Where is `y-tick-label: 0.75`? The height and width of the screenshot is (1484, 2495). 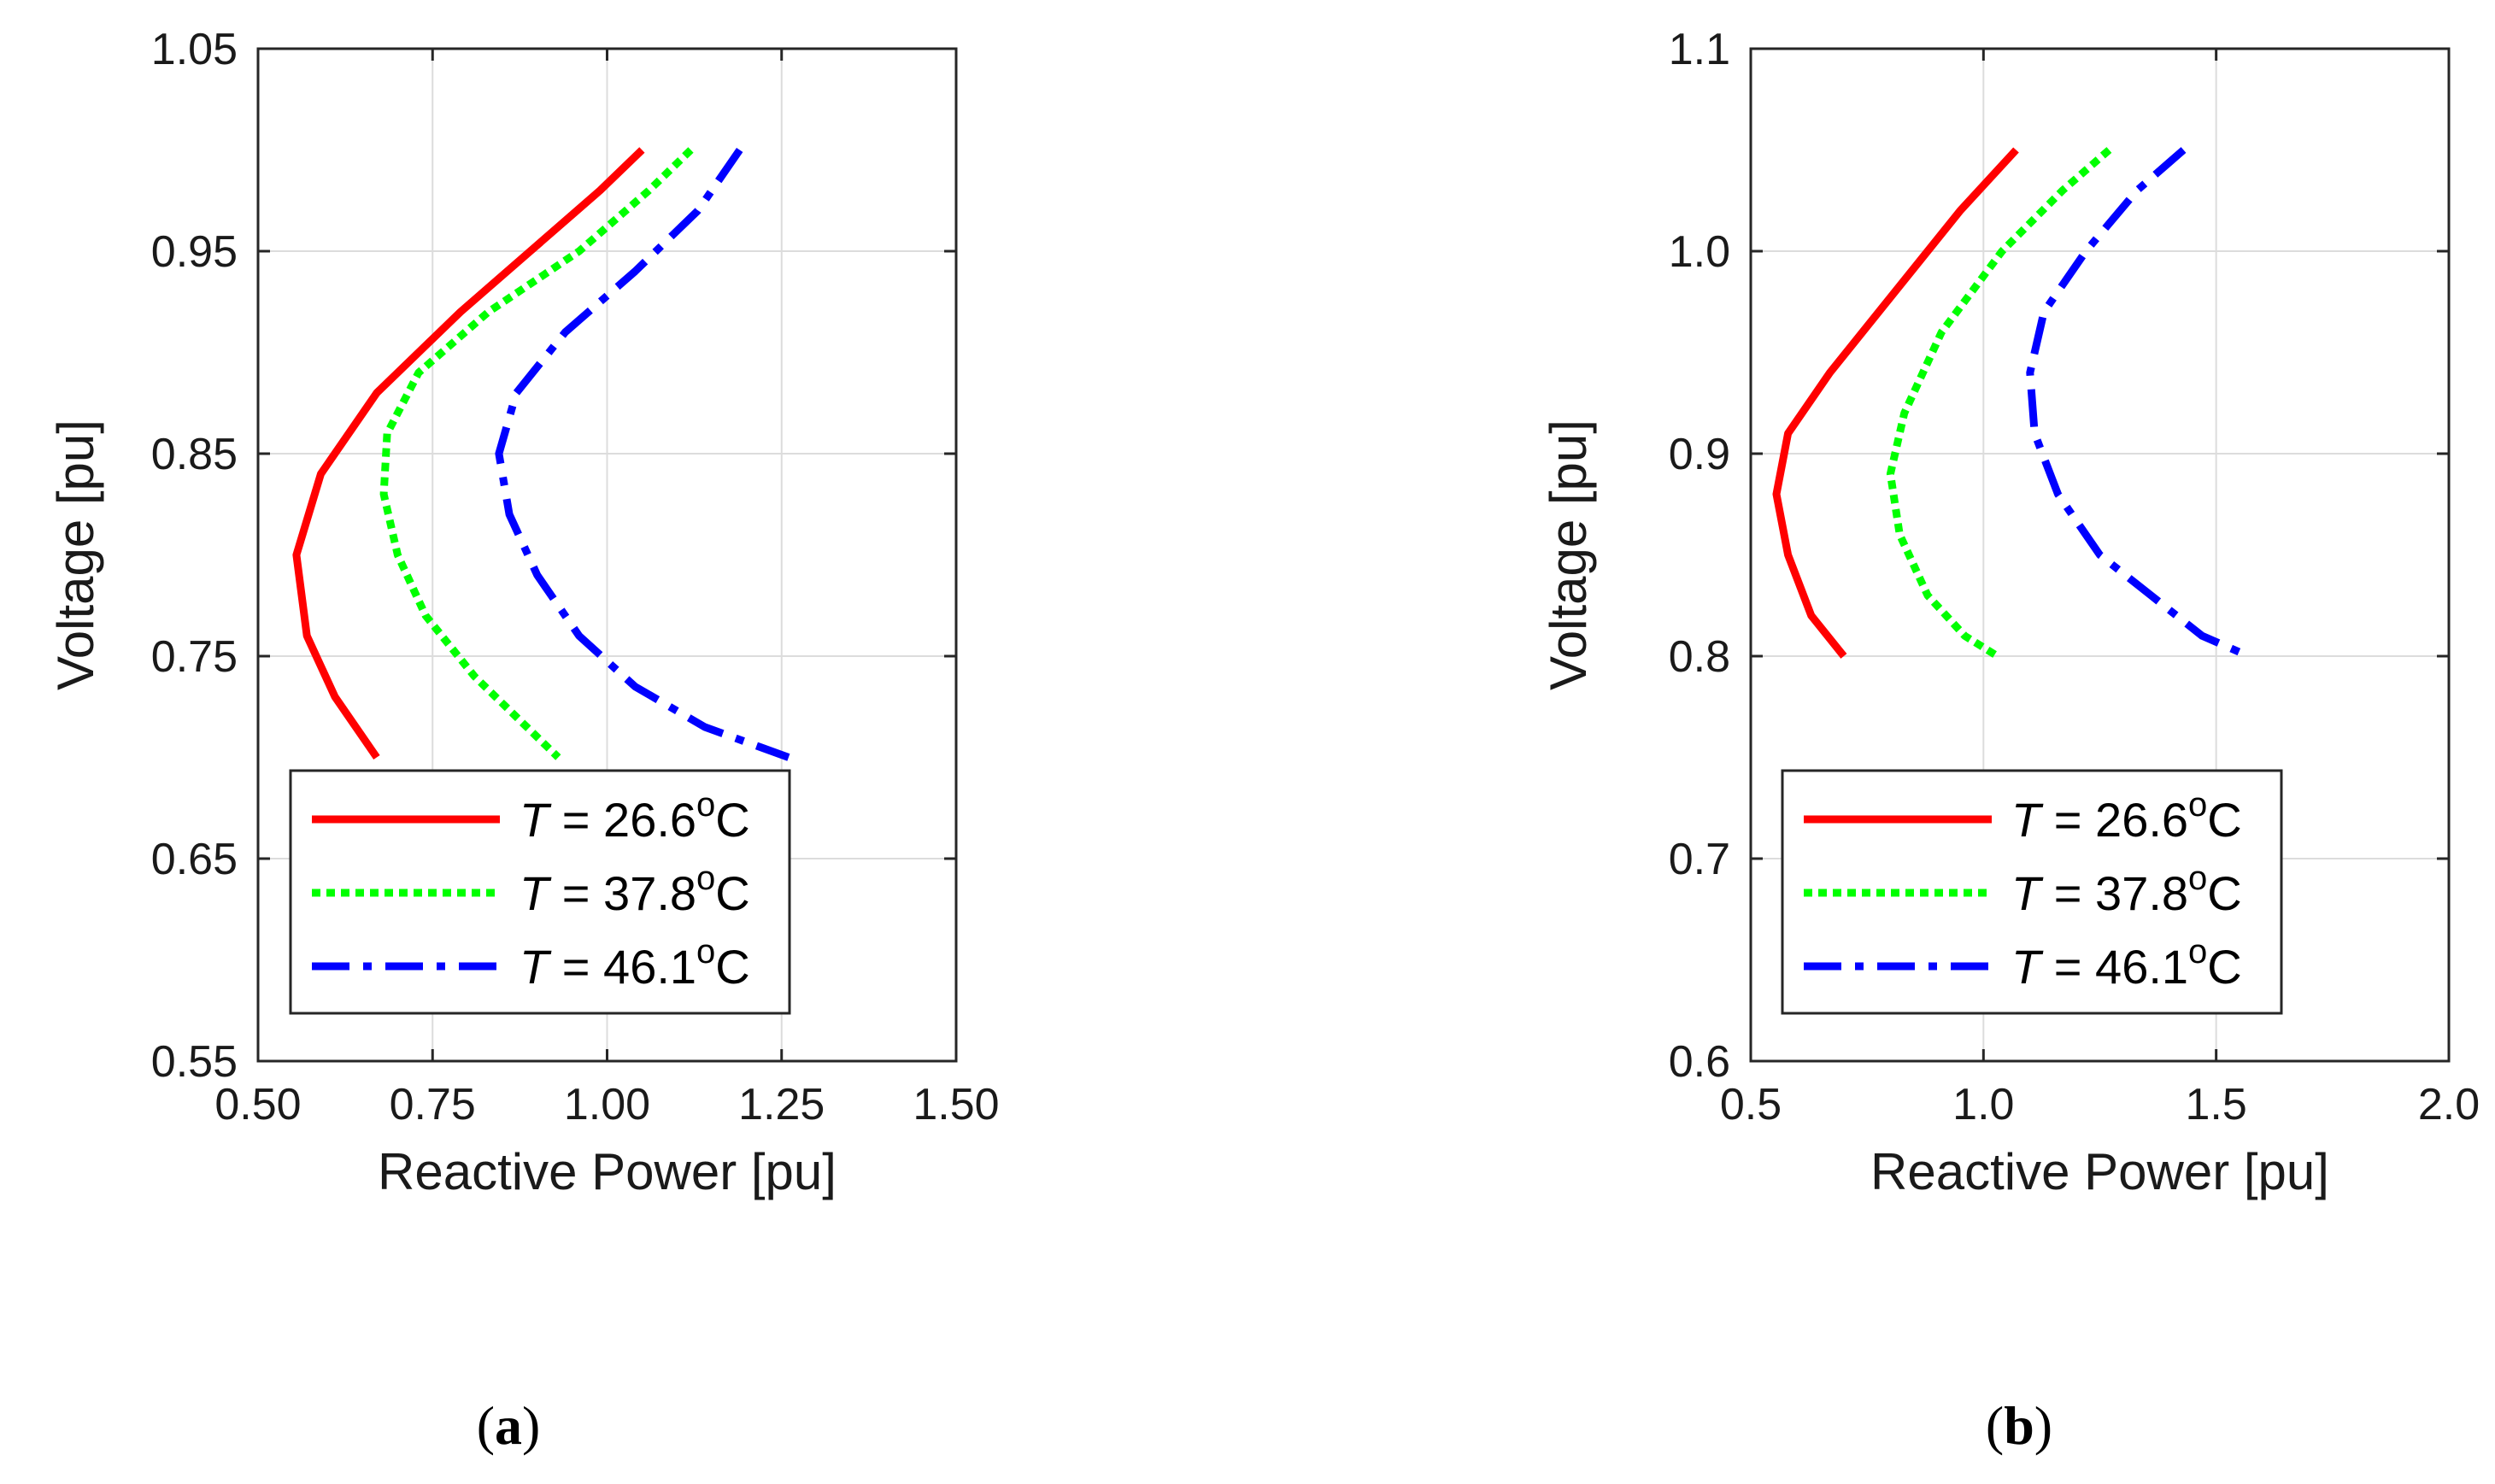
y-tick-label: 0.75 is located at coordinates (195, 657).